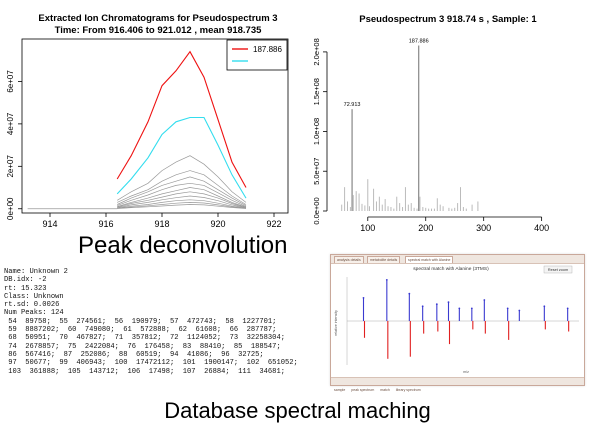 Image resolution: width=595 pixels, height=440 pixels. Describe the element at coordinates (10, 208) in the screenshot. I see `eic-y-tick-label: 0e+00` at that location.